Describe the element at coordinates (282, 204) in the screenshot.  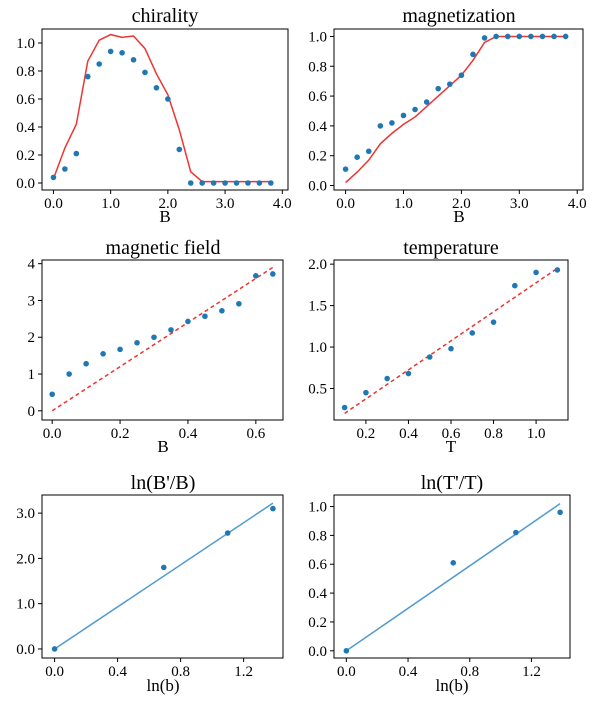
I see `x-tick-label: 4.0` at that location.